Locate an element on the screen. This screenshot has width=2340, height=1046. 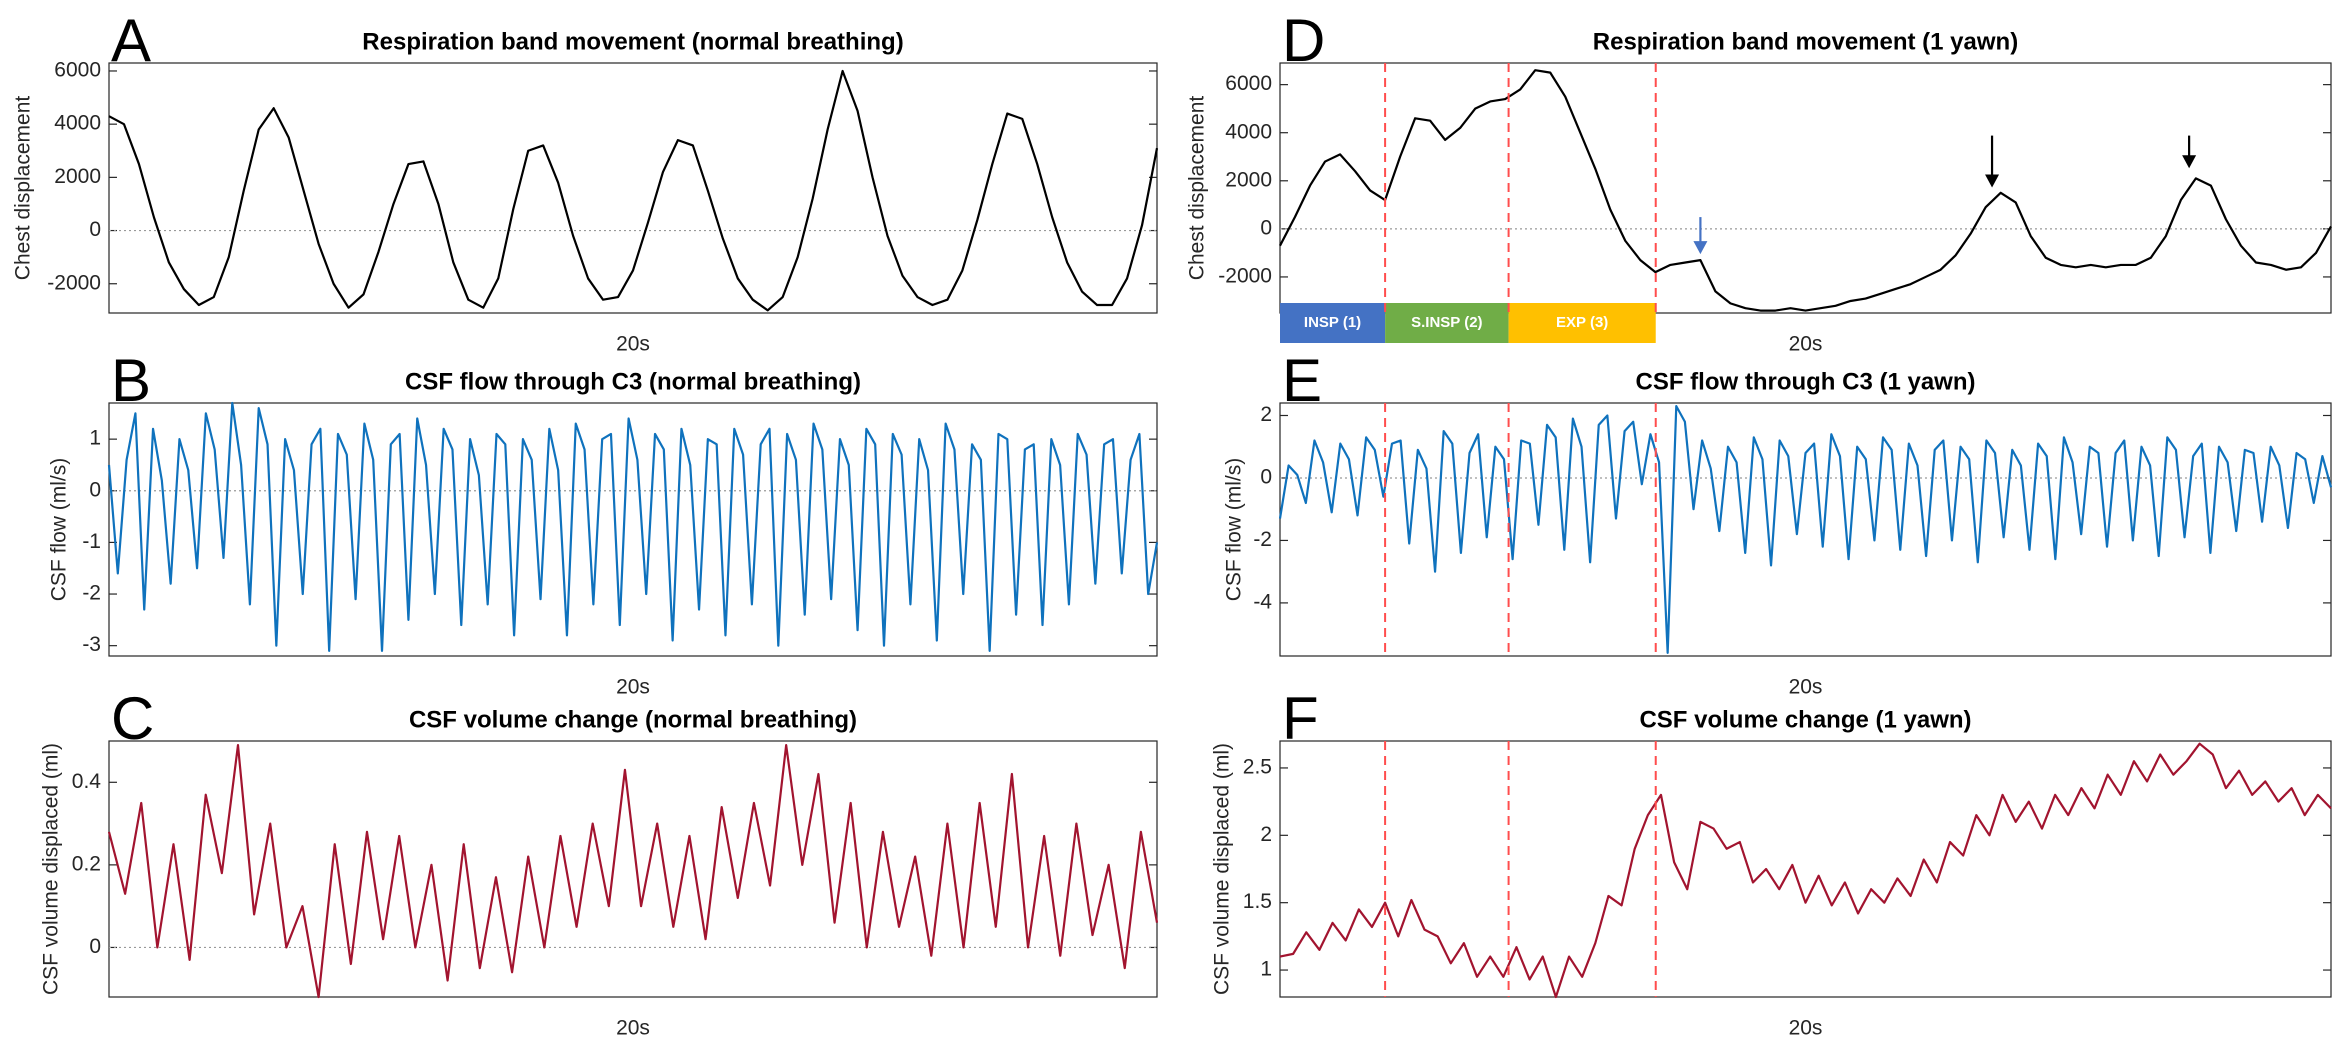
panel-letter: C is located at coordinates (132, 718).